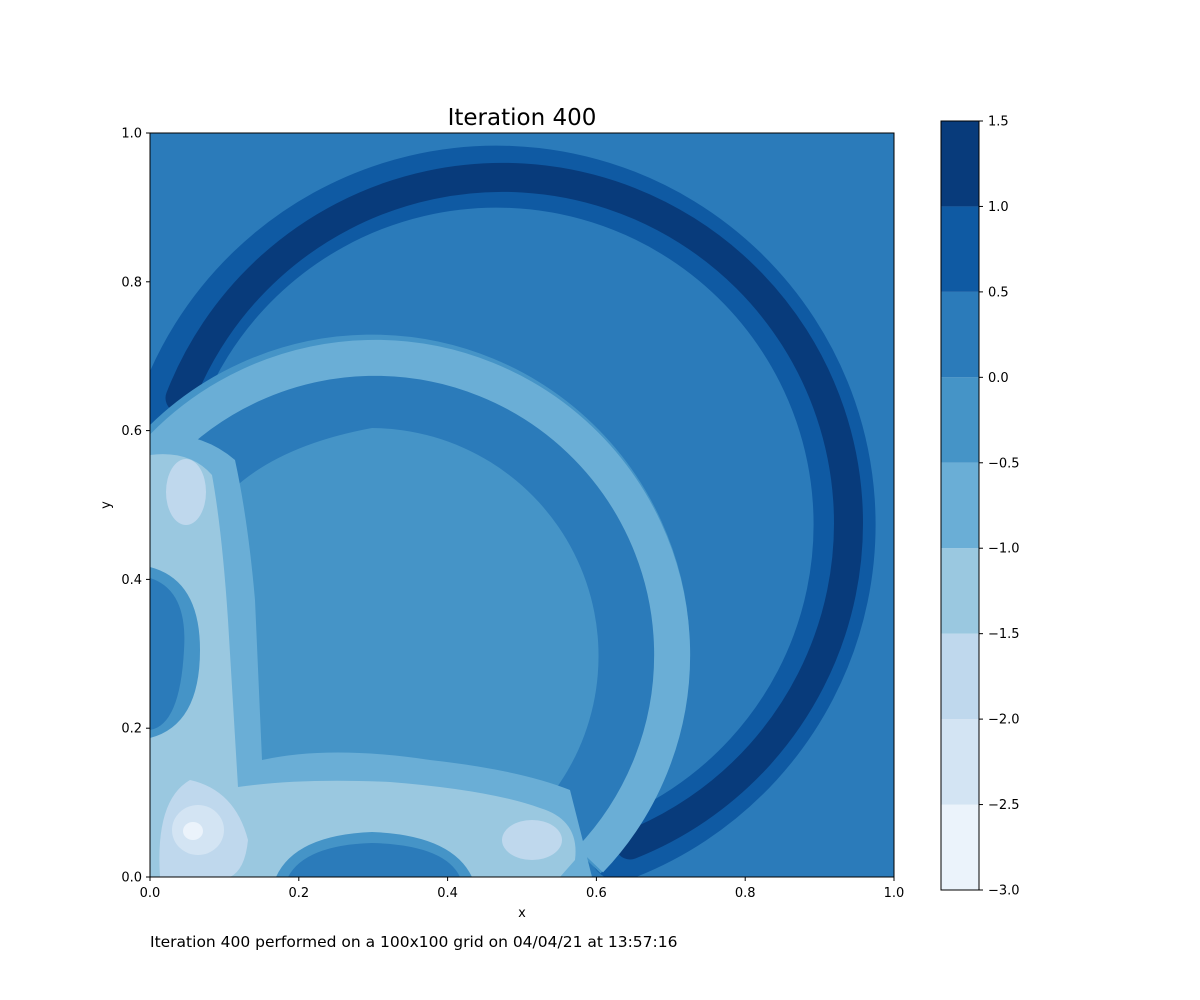  Describe the element at coordinates (596, 893) in the screenshot. I see `x-tick-label: 0.6` at that location.